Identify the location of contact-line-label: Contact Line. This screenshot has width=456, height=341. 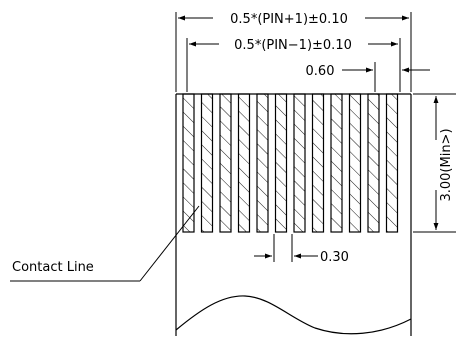
(53, 267).